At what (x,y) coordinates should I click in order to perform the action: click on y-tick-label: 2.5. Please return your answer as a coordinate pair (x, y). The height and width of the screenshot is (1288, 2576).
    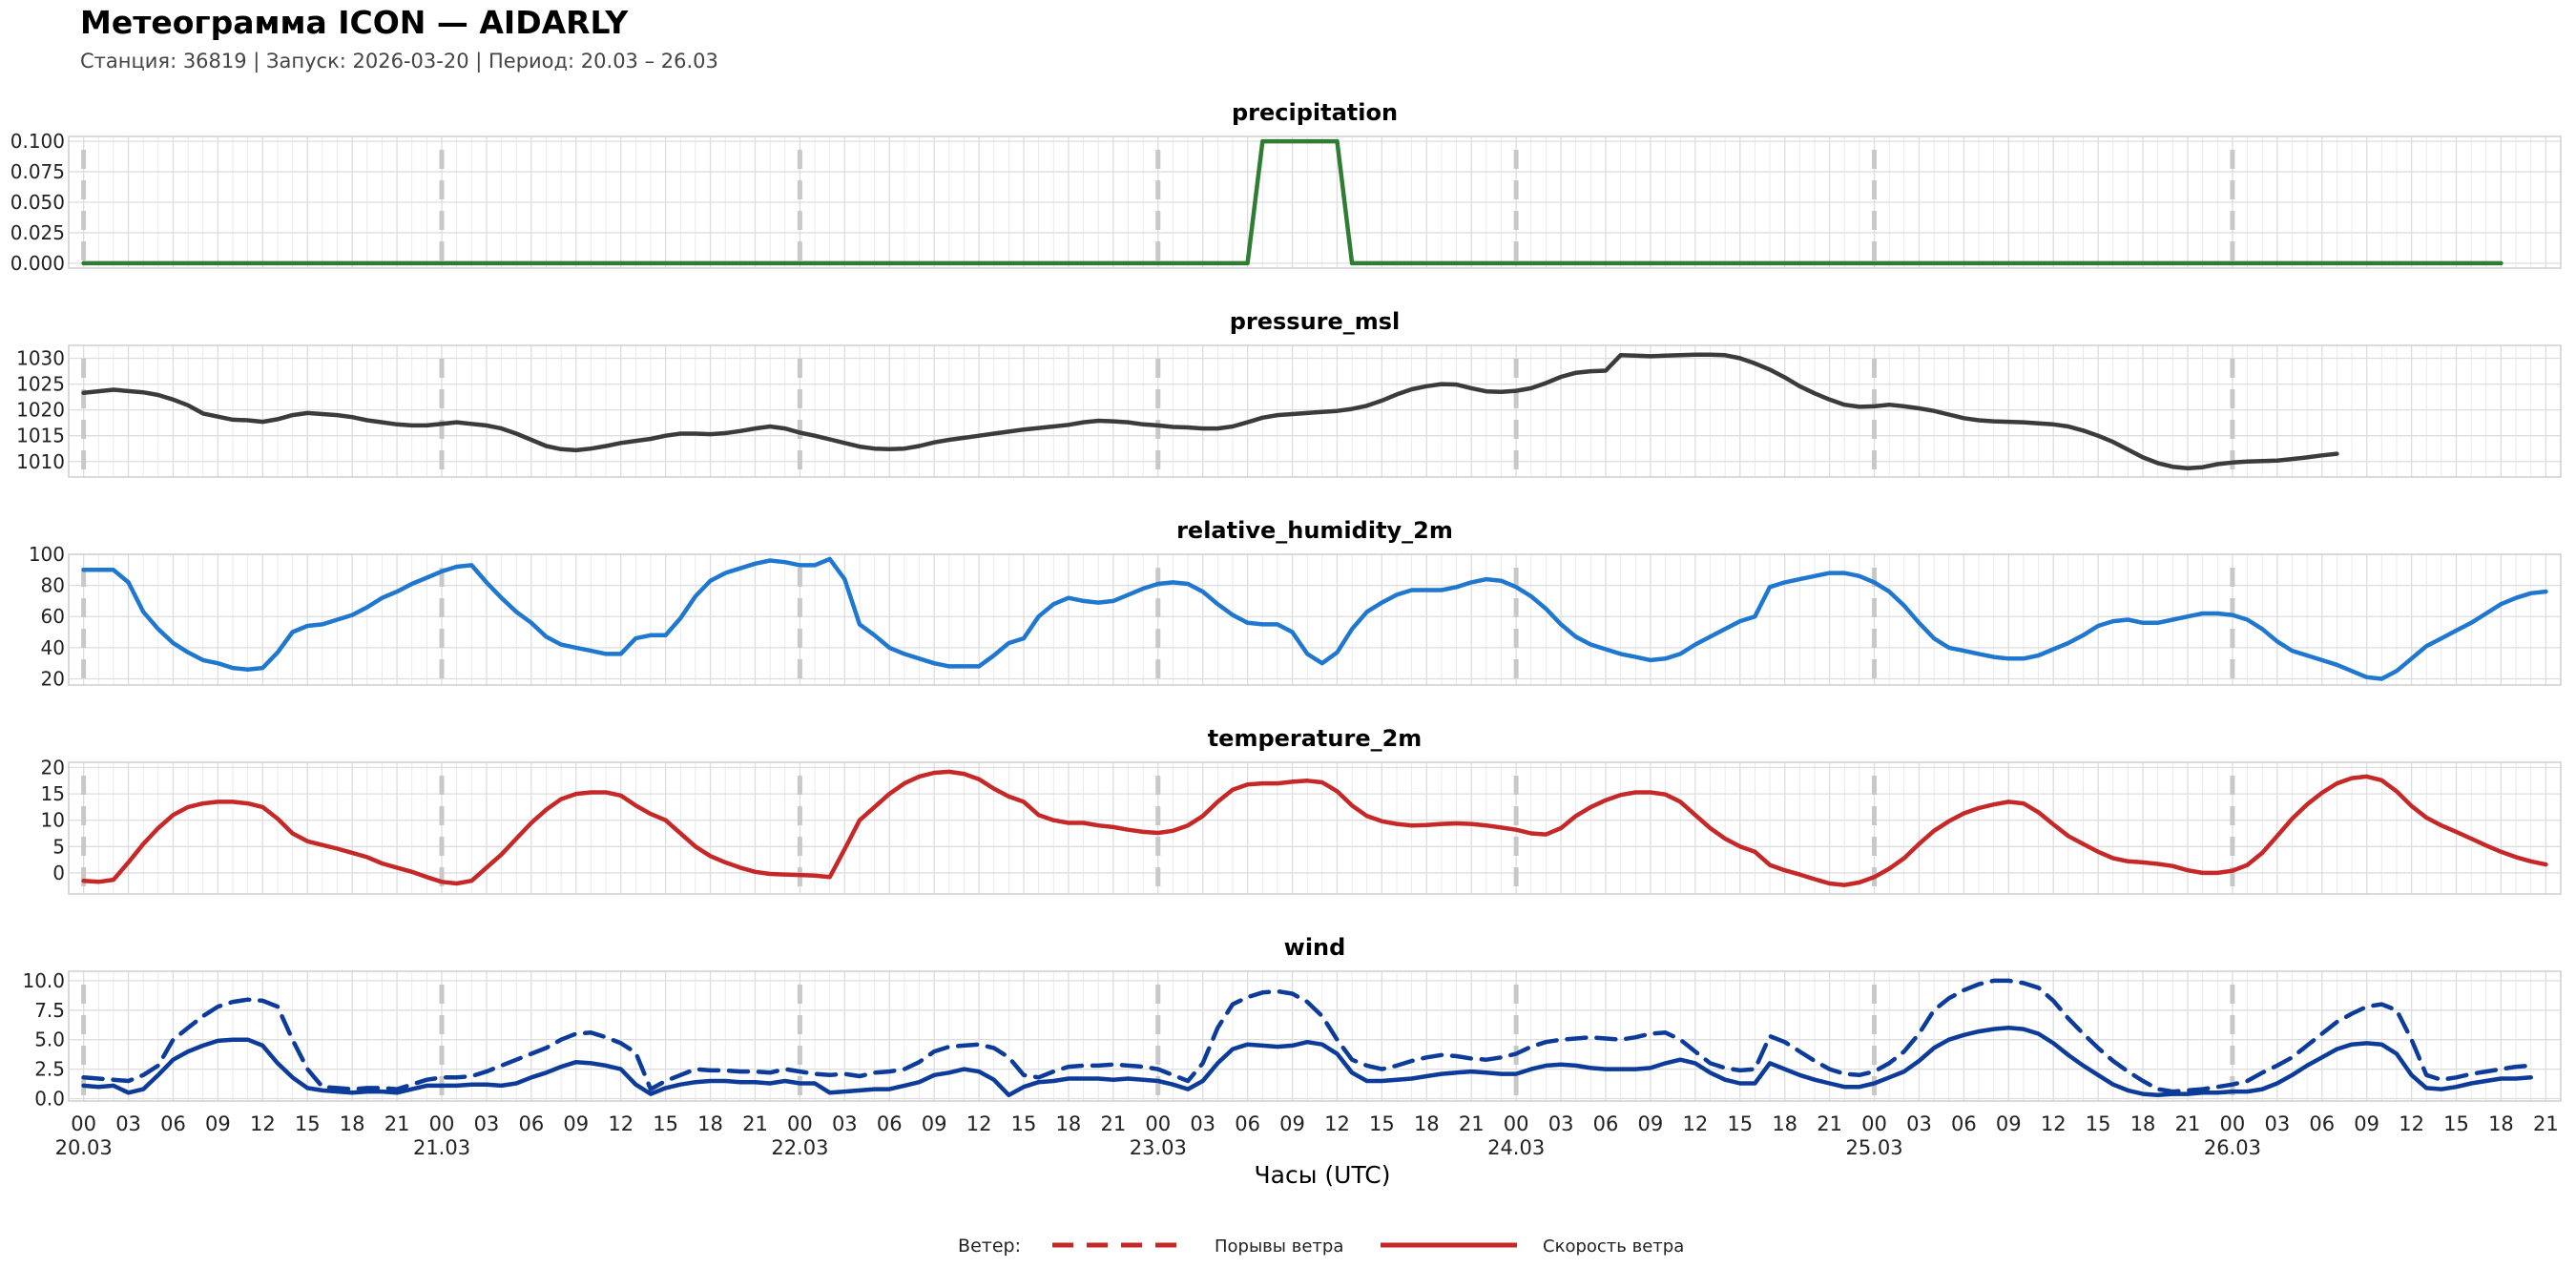
    Looking at the image, I should click on (49, 1069).